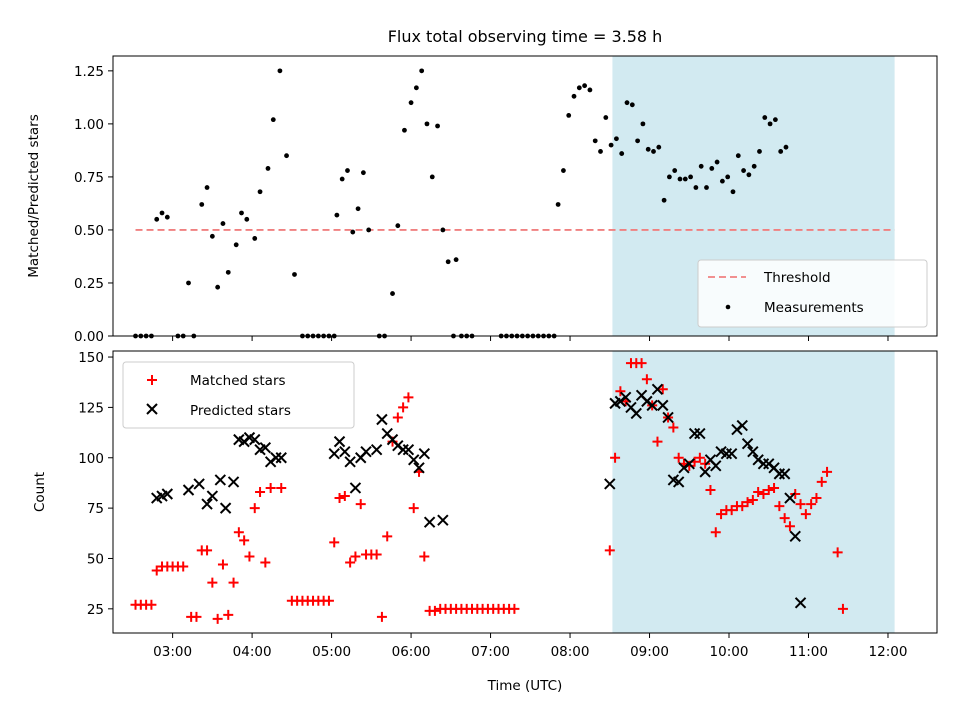 The image size is (960, 720). What do you see at coordinates (238, 381) in the screenshot?
I see `legend-matched-label: Matched stars` at bounding box center [238, 381].